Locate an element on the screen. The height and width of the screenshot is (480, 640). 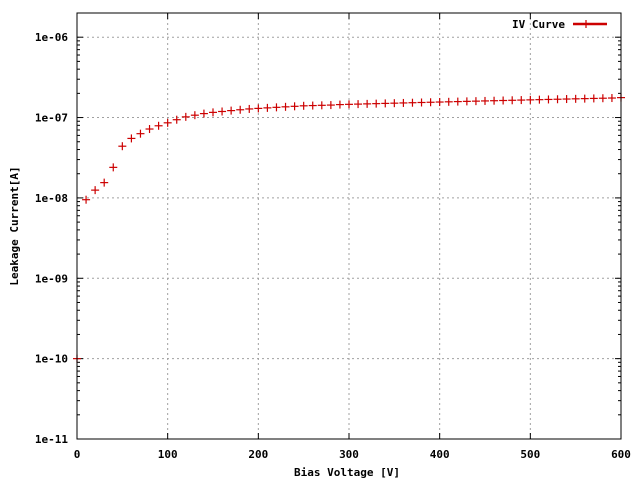
x-tick-label: 0 is located at coordinates (77, 454).